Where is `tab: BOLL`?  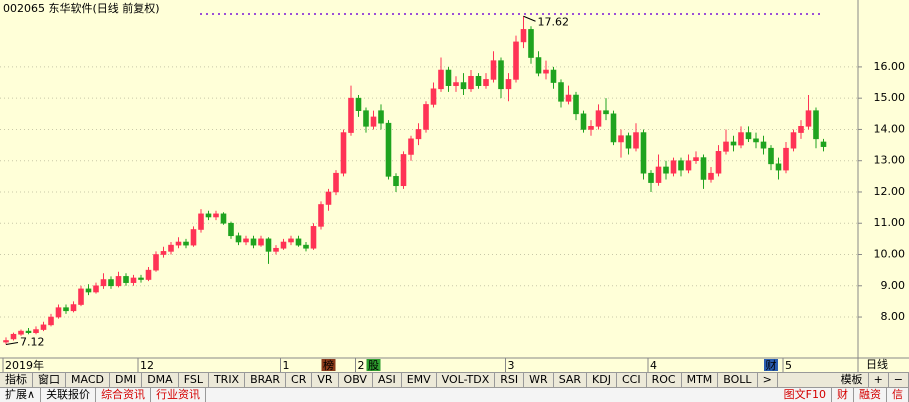
tab: BOLL is located at coordinates (738, 380).